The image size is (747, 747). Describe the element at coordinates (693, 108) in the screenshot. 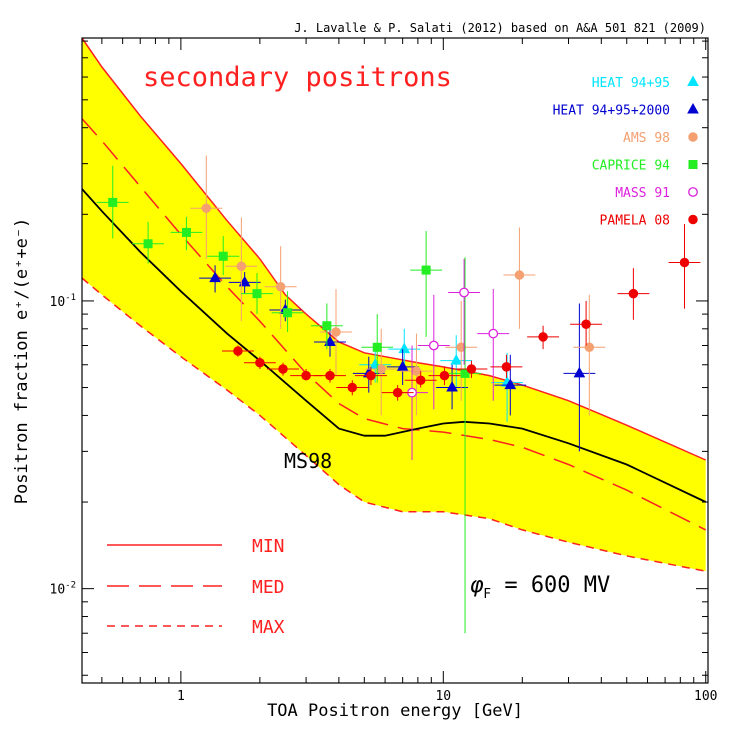

I see `legend-marker-heat-94-95-2000` at that location.